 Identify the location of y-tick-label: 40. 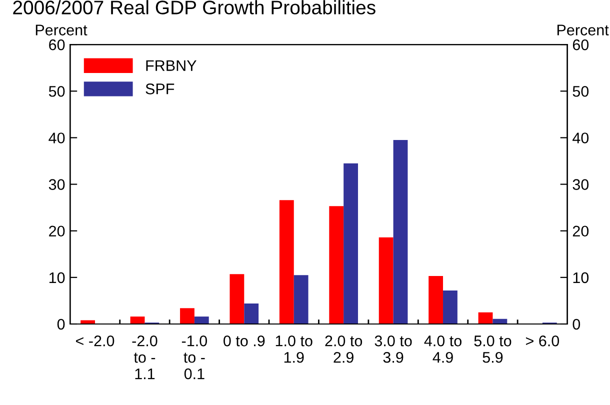
(56, 138).